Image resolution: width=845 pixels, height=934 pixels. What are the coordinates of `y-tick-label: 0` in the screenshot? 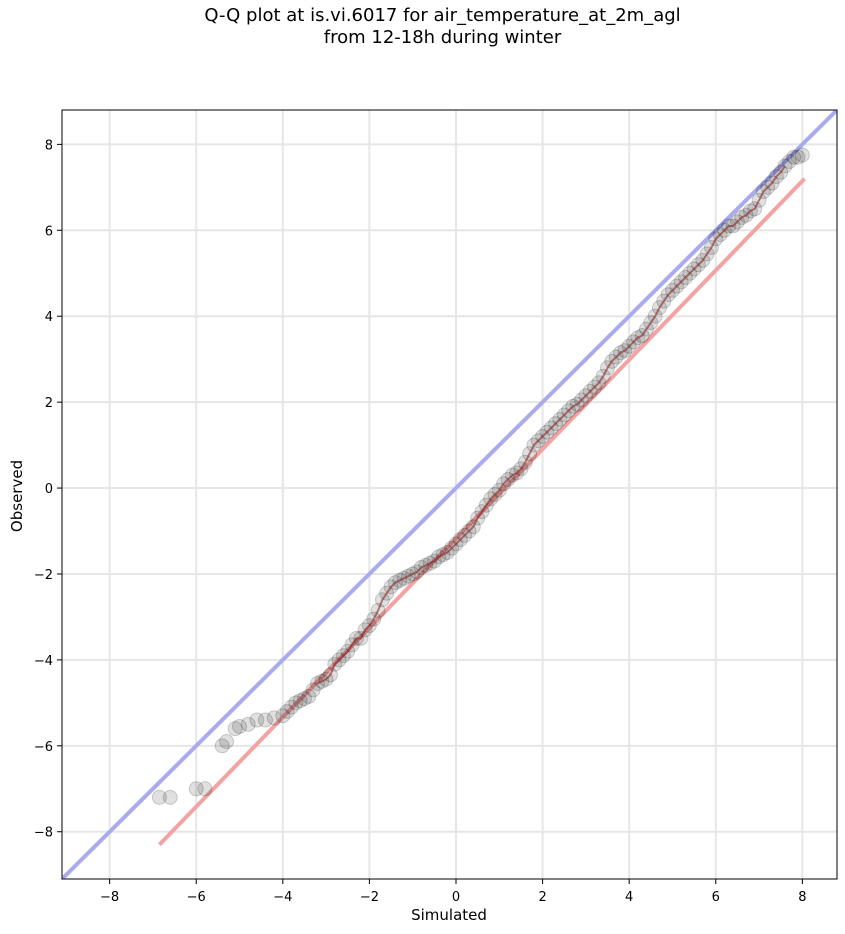 It's located at (49, 489).